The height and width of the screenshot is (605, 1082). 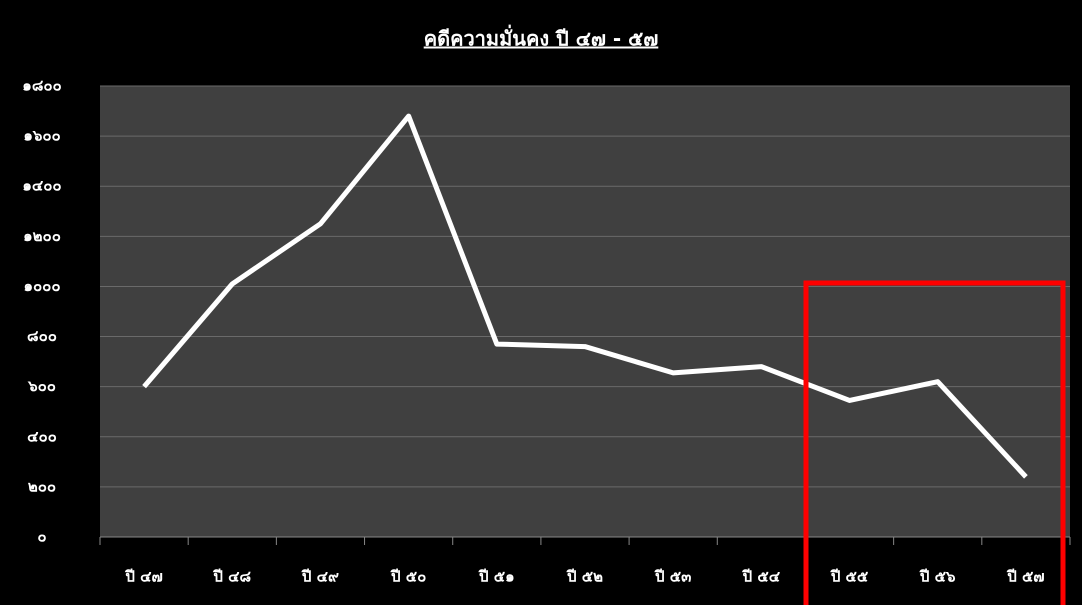 What do you see at coordinates (42, 336) in the screenshot?
I see `y-tick-label: ๘๐๐` at bounding box center [42, 336].